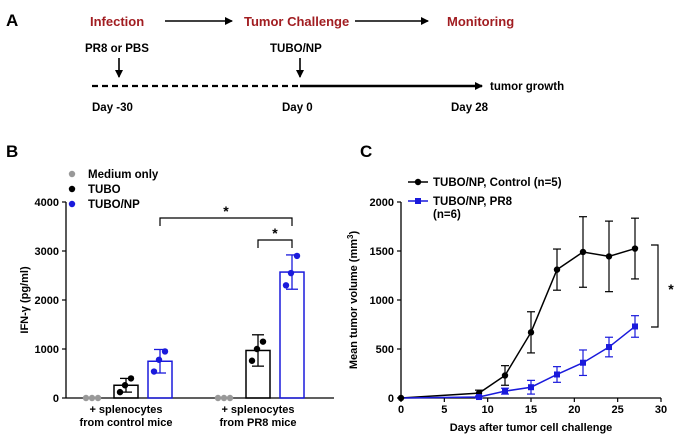  I want to click on timeline-end-label: tumor growth, so click(527, 87).